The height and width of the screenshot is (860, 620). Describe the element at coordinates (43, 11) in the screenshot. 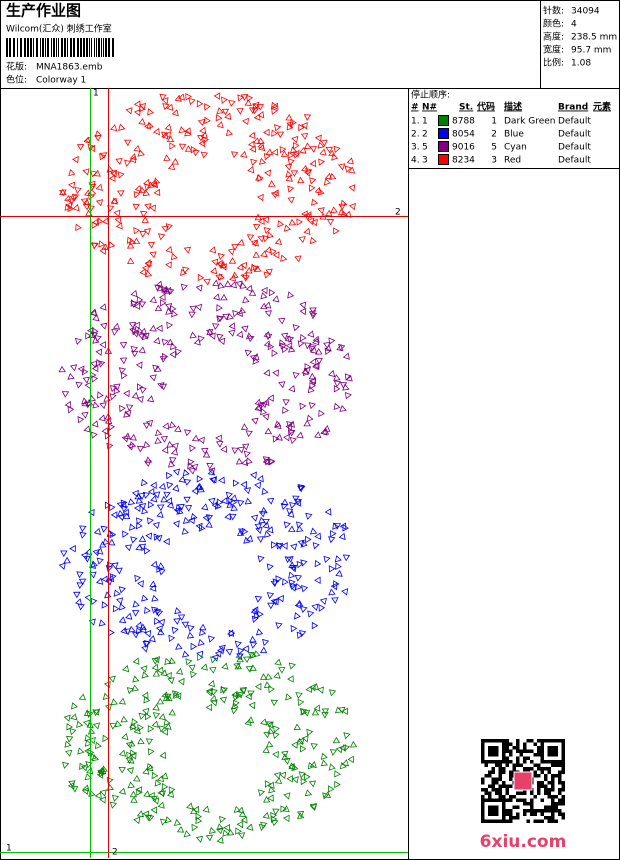

I see `sheet-title: 生产作业图` at that location.